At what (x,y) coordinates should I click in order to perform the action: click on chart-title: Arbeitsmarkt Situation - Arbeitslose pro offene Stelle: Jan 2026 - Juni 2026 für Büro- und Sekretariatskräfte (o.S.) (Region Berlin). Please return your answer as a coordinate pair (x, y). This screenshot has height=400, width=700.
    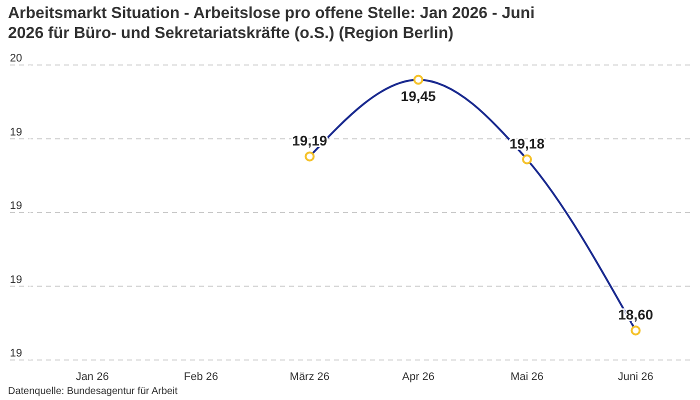
    Looking at the image, I should click on (271, 23).